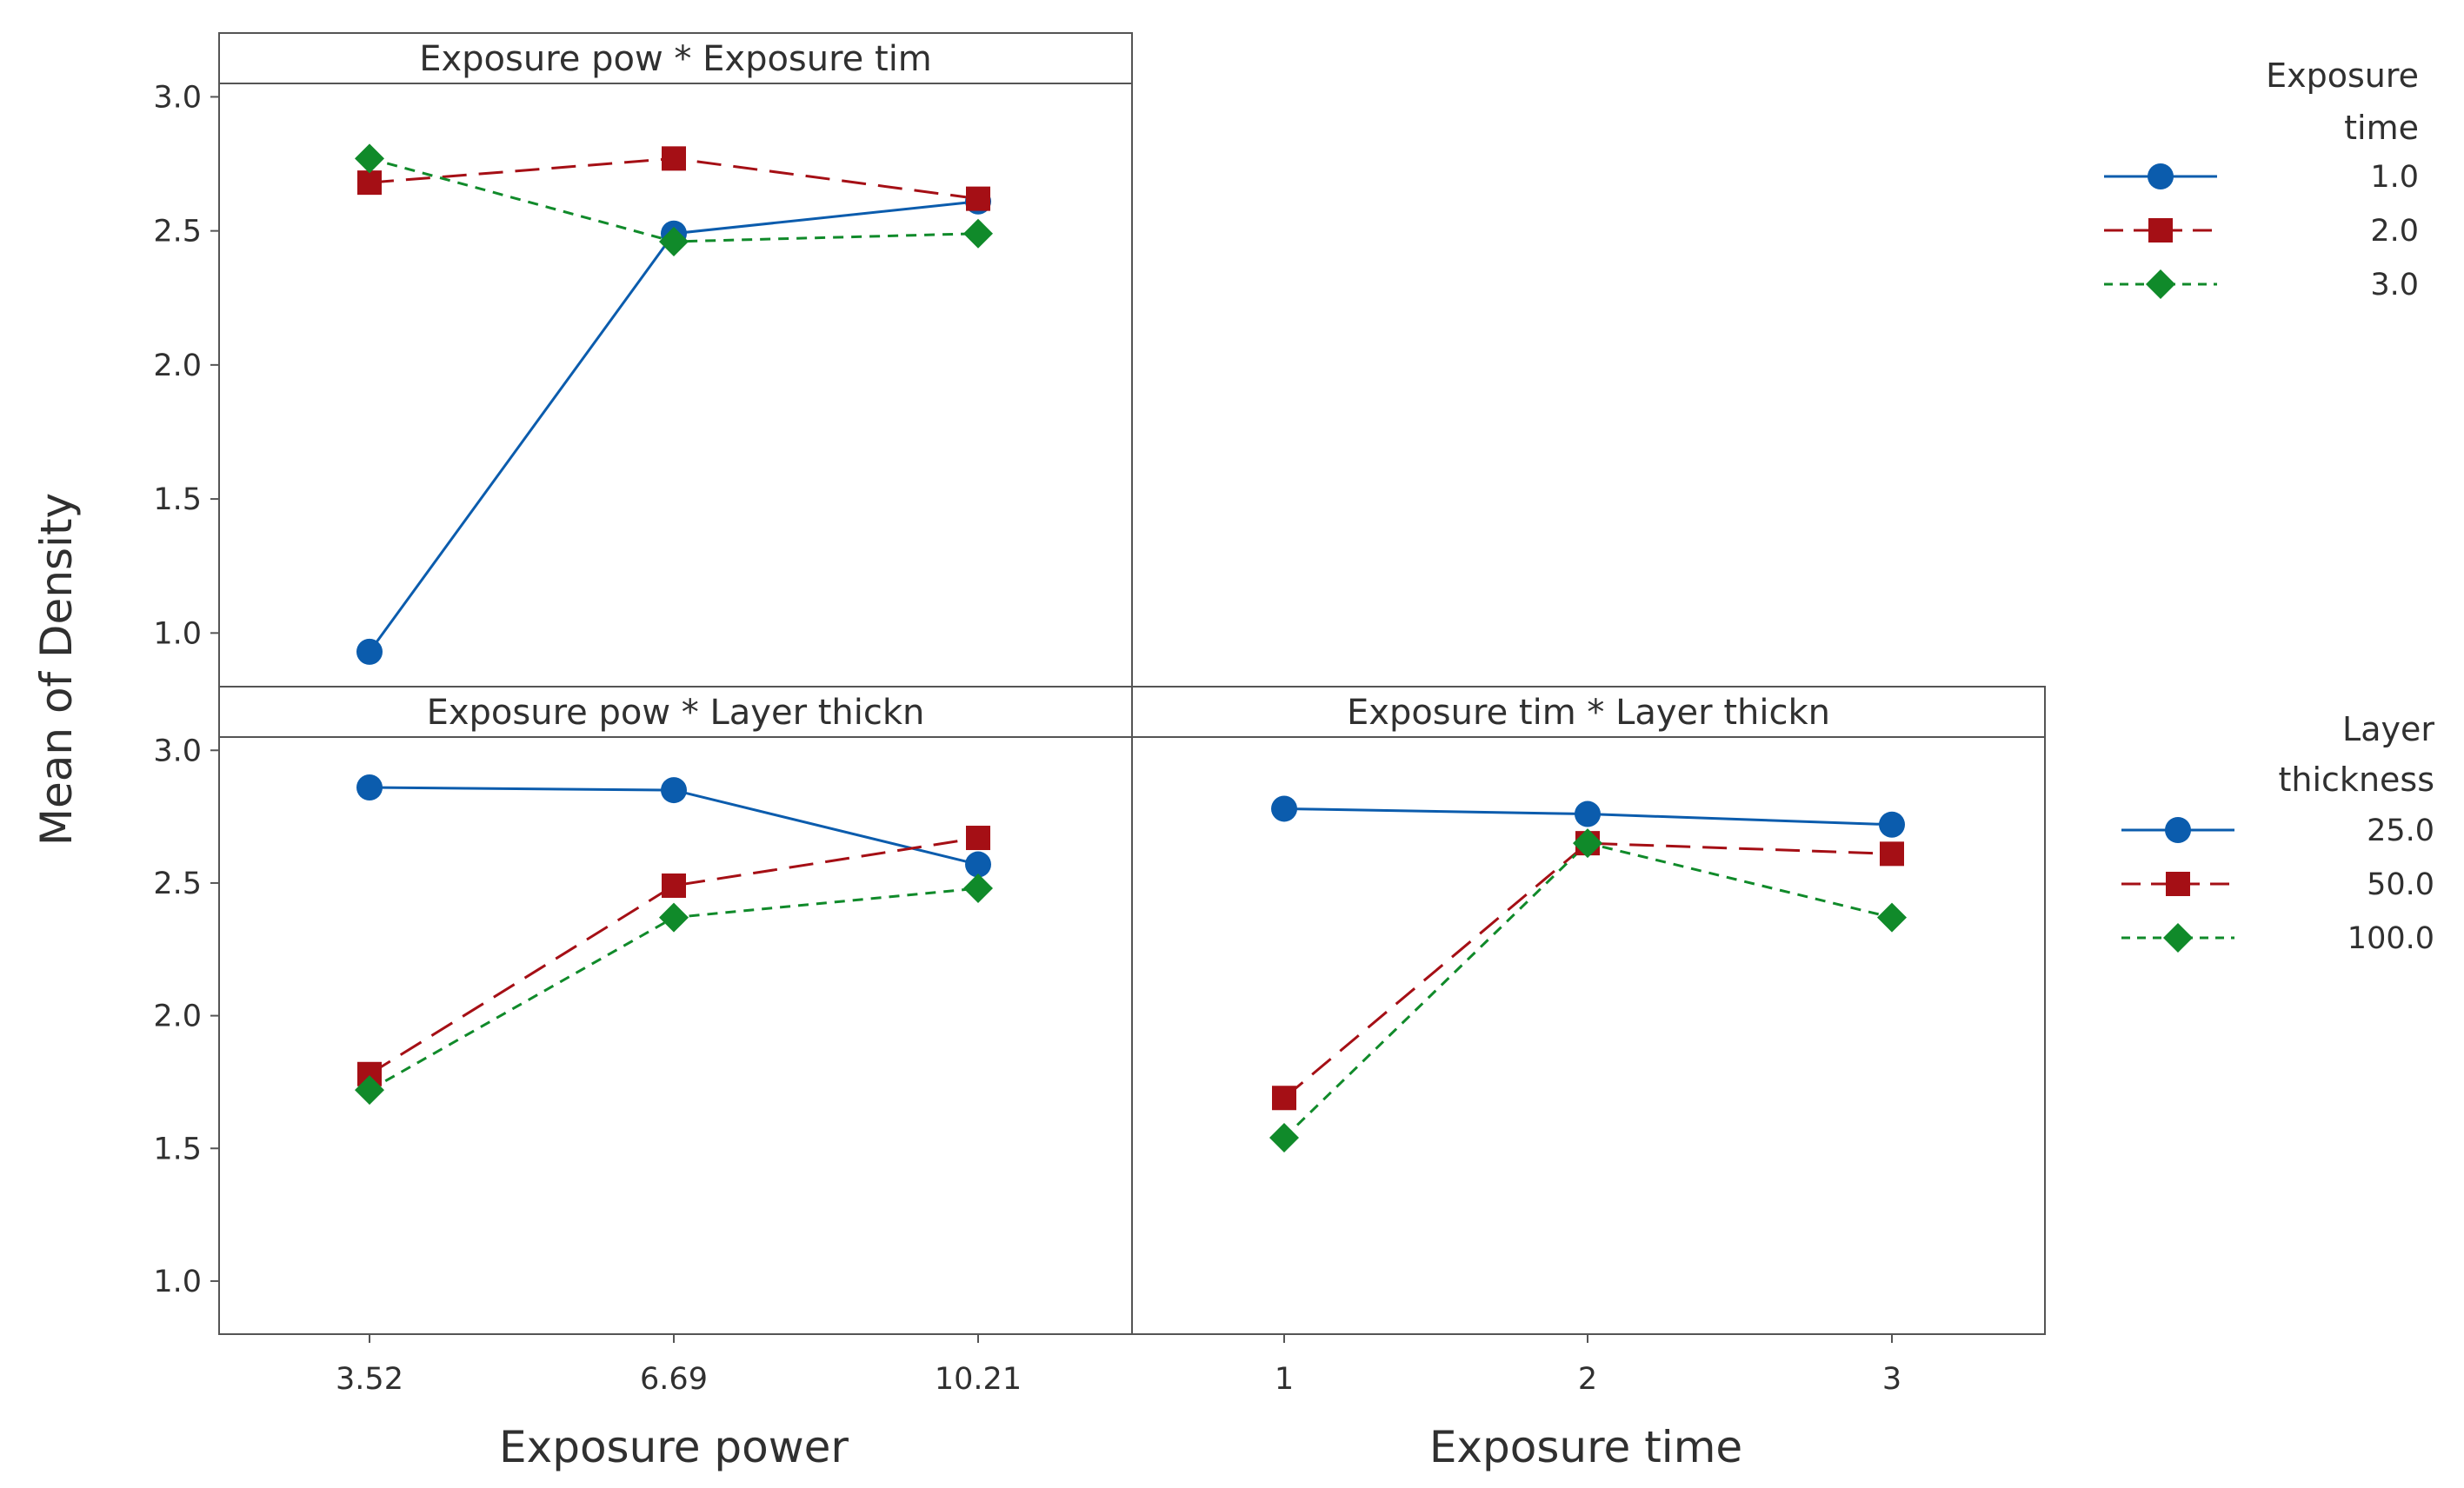 Image resolution: width=2464 pixels, height=1488 pixels. Describe the element at coordinates (56, 670) in the screenshot. I see `y-axis-title: Mean of Density` at that location.